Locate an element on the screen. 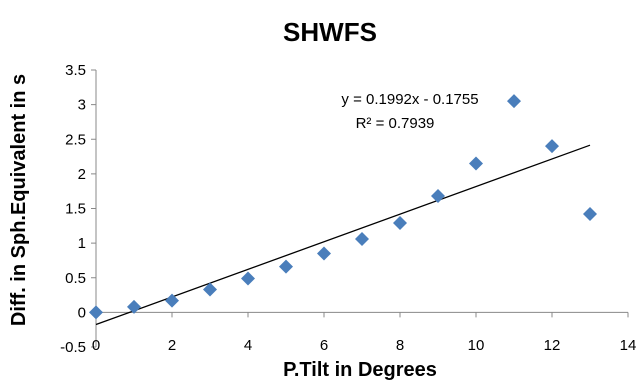  x-tick-label: 4 is located at coordinates (248, 345).